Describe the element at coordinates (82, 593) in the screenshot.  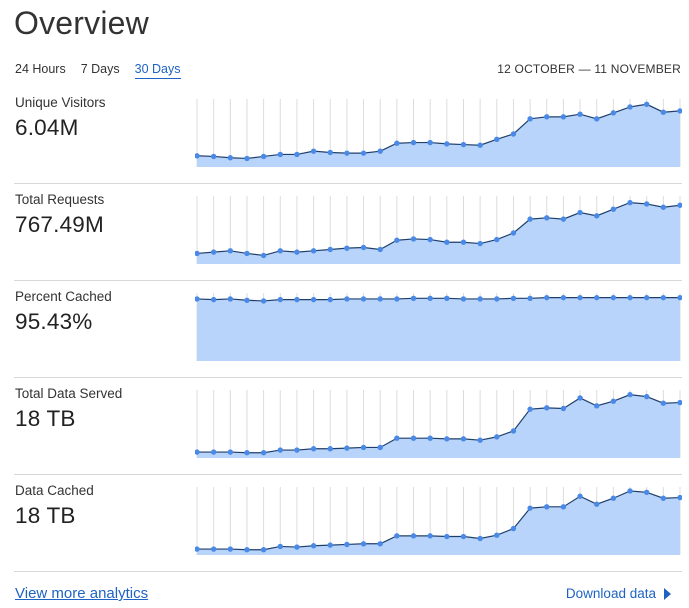
I see `view-more-analytics-link: View more analytics` at that location.